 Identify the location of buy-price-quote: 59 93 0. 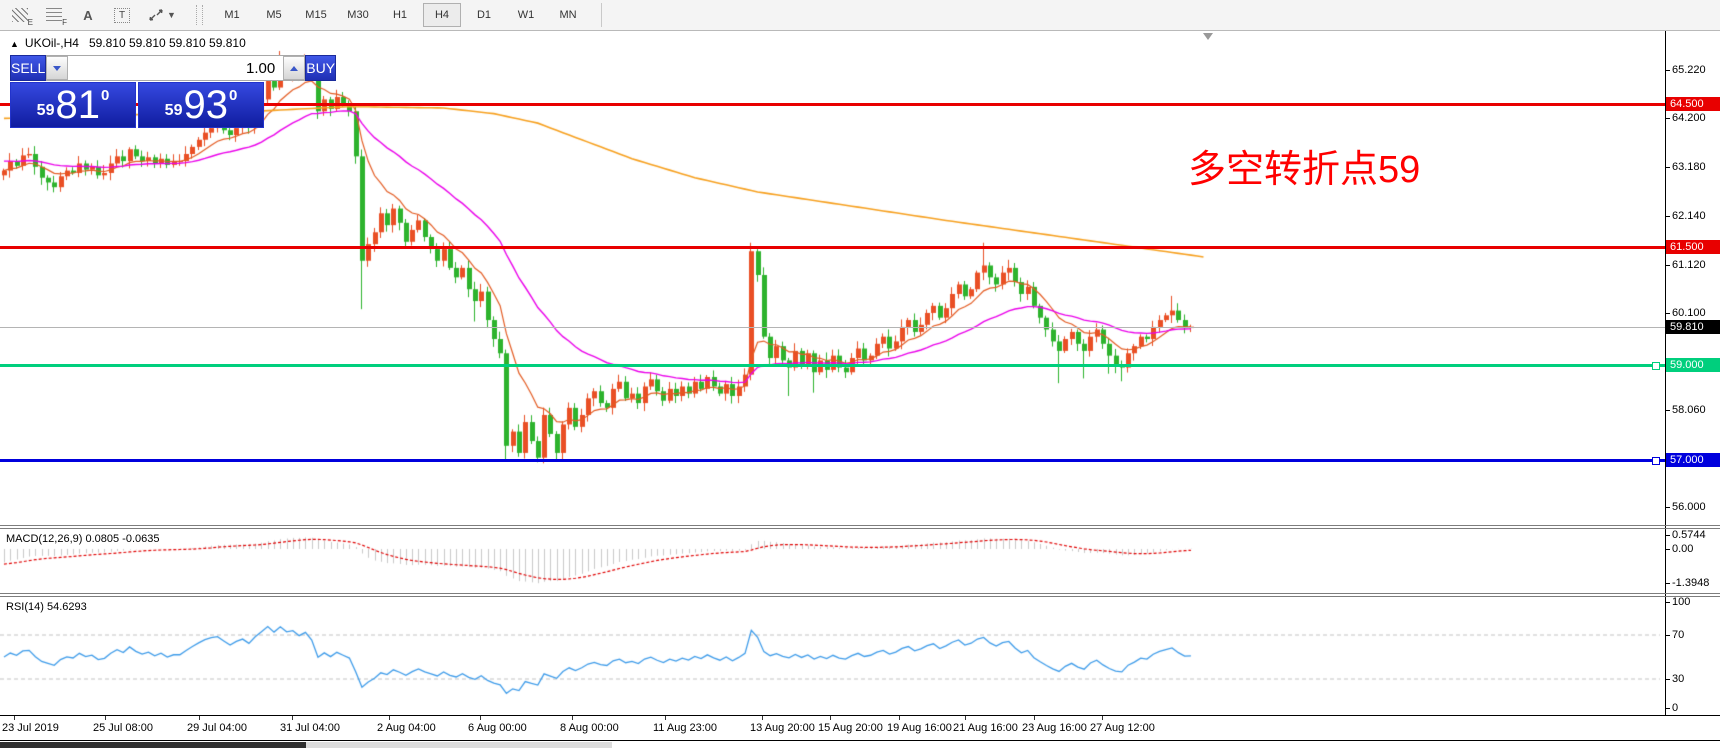
(201, 105).